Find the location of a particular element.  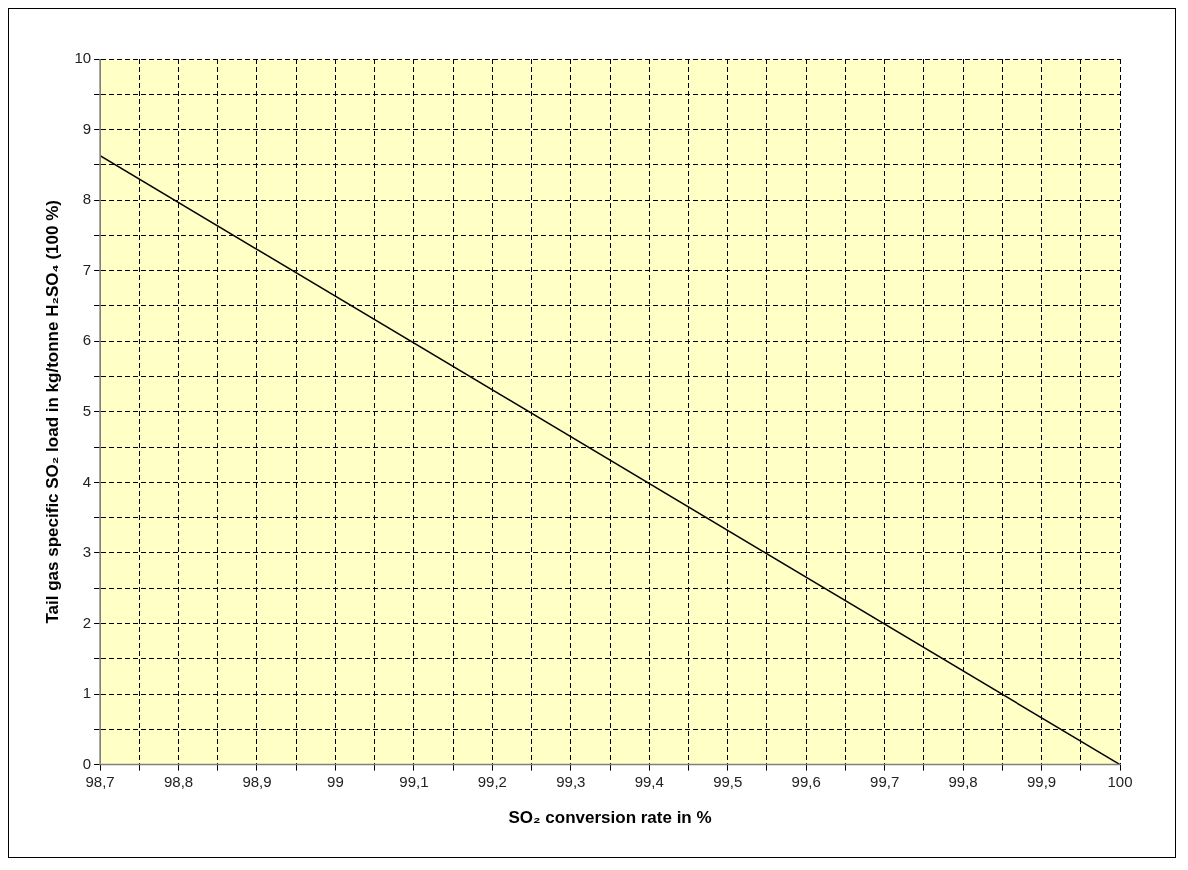

y-tick-label: 4 is located at coordinates (87, 481).